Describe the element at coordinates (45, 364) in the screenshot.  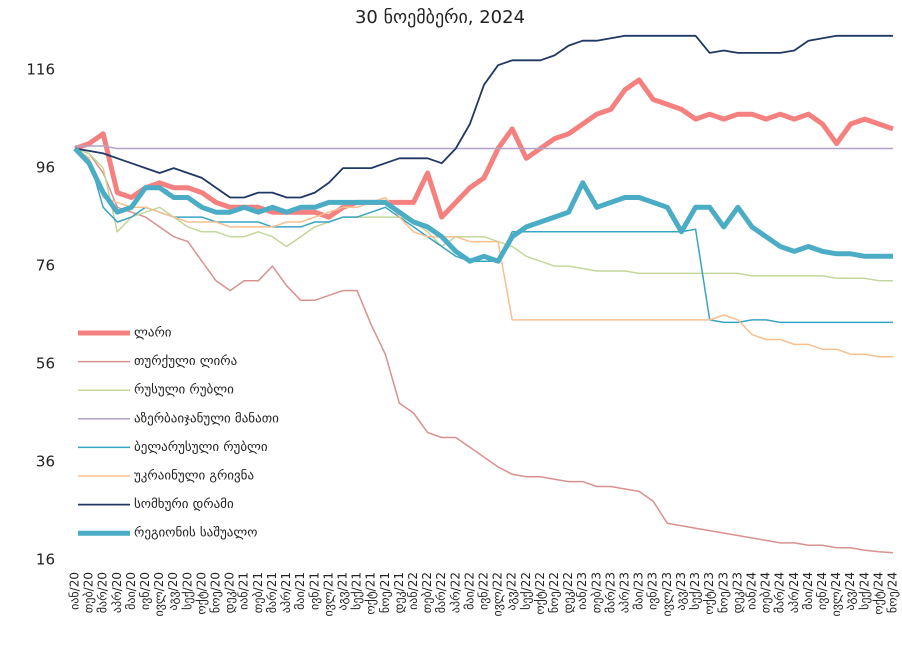
I see `y-tick-label: 56` at that location.